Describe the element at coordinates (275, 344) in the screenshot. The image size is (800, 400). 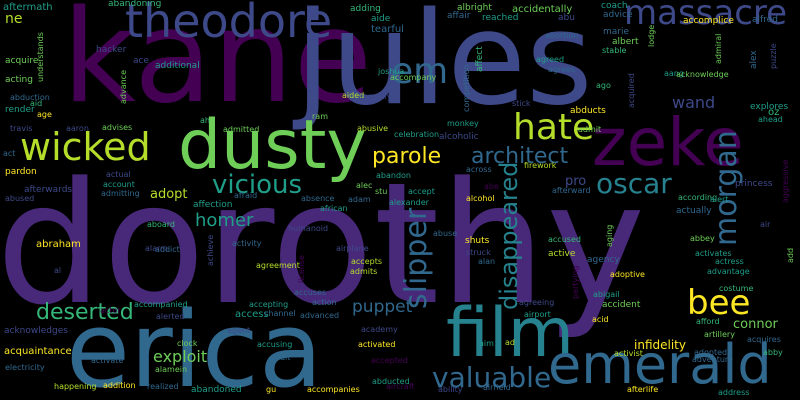
I see `word-accusing: accusing` at that location.